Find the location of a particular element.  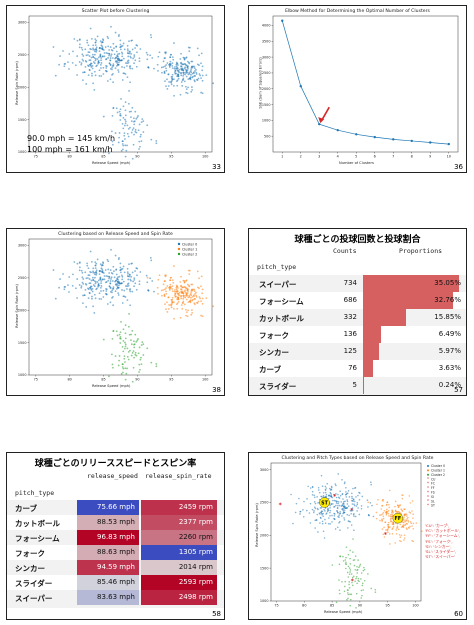

table-row: フォーク 136 6.49% is located at coordinates (357, 335).